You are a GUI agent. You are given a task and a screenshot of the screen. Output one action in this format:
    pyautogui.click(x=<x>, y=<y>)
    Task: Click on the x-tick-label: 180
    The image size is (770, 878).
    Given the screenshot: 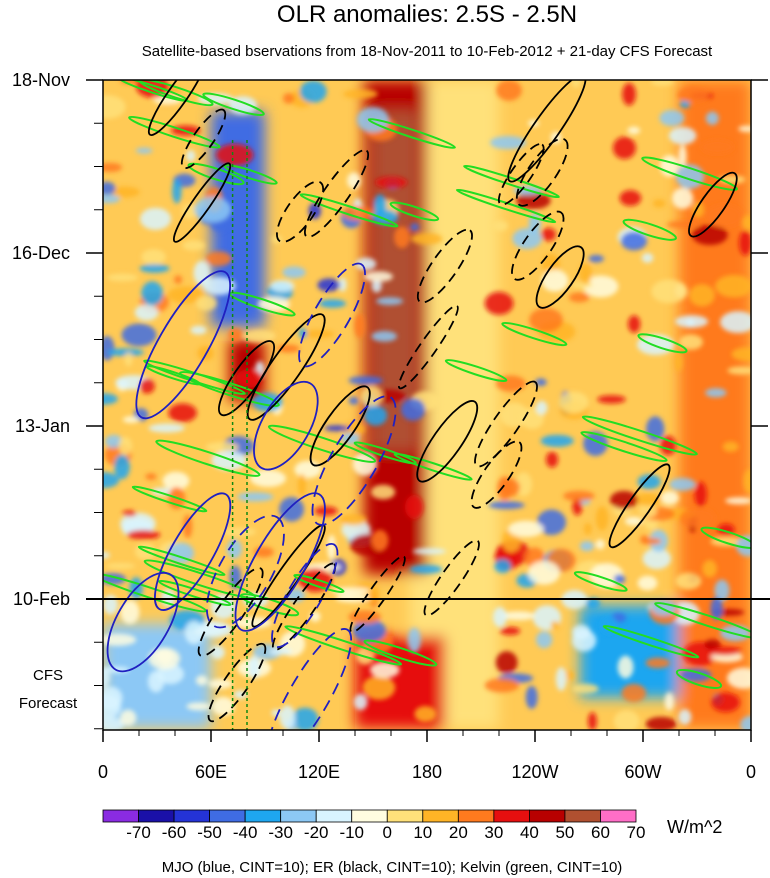 What is the action you would take?
    pyautogui.click(x=427, y=772)
    